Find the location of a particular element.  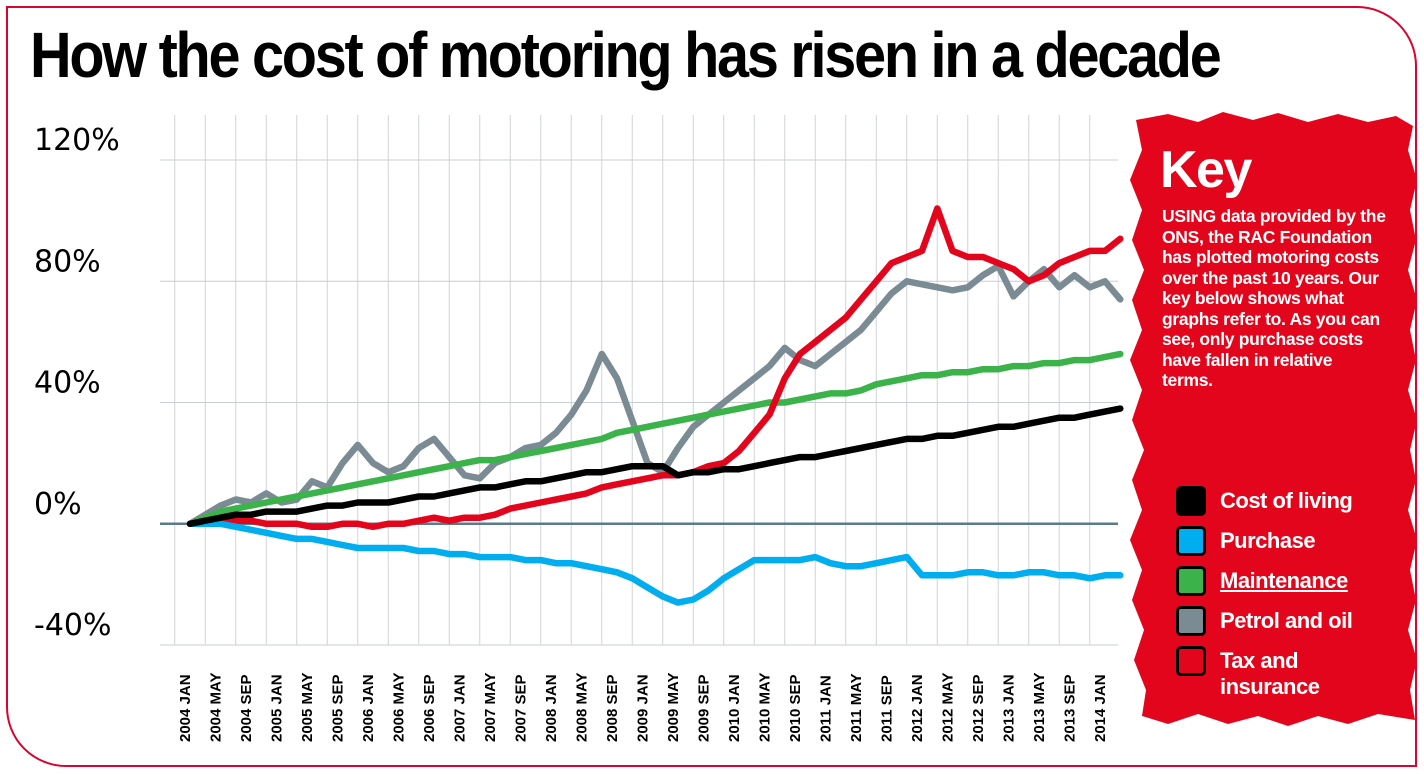

y-axis-ticks: 120% 80% 40% 0% -40% is located at coordinates (77, 383).